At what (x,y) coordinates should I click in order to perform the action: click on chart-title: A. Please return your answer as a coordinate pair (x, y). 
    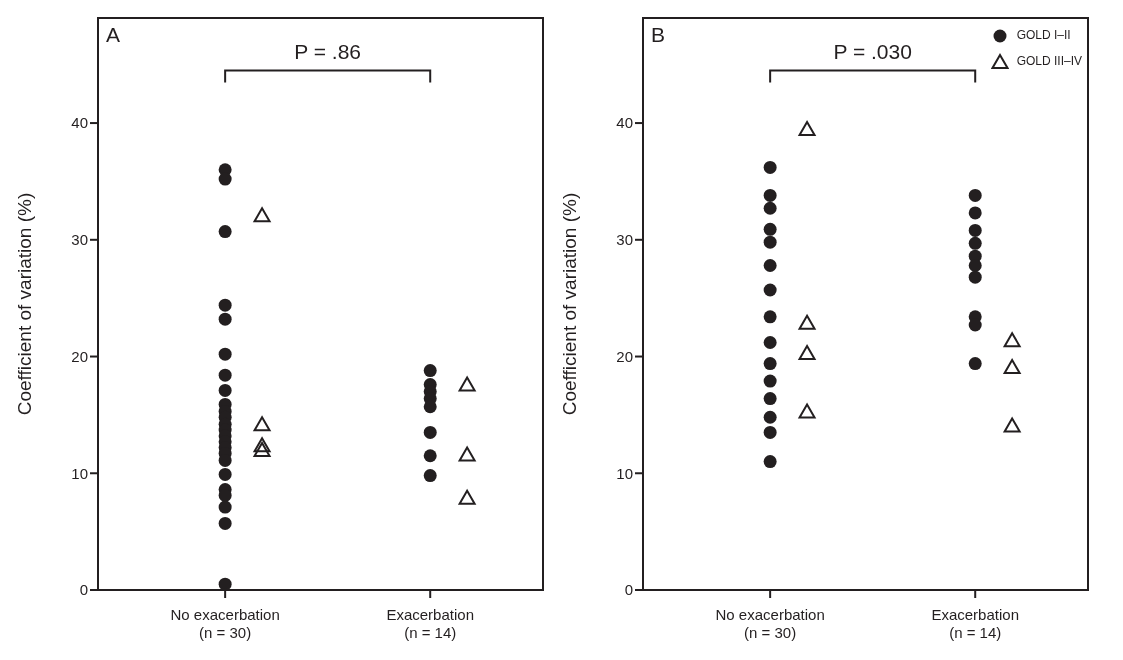
    Looking at the image, I should click on (113, 34).